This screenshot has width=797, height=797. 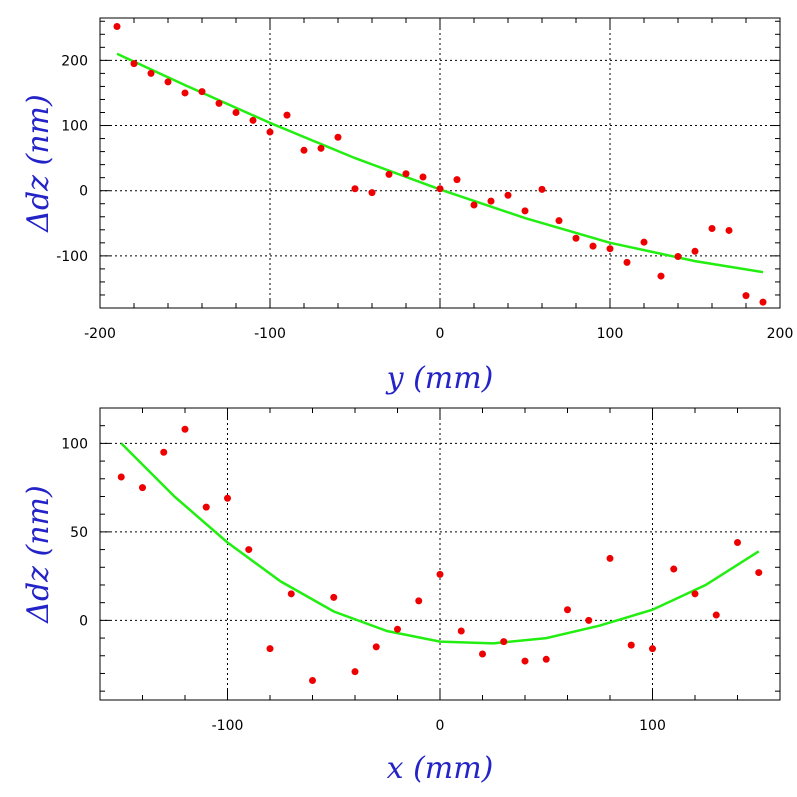 I want to click on top-y-tick-label: 200, so click(x=74, y=61).